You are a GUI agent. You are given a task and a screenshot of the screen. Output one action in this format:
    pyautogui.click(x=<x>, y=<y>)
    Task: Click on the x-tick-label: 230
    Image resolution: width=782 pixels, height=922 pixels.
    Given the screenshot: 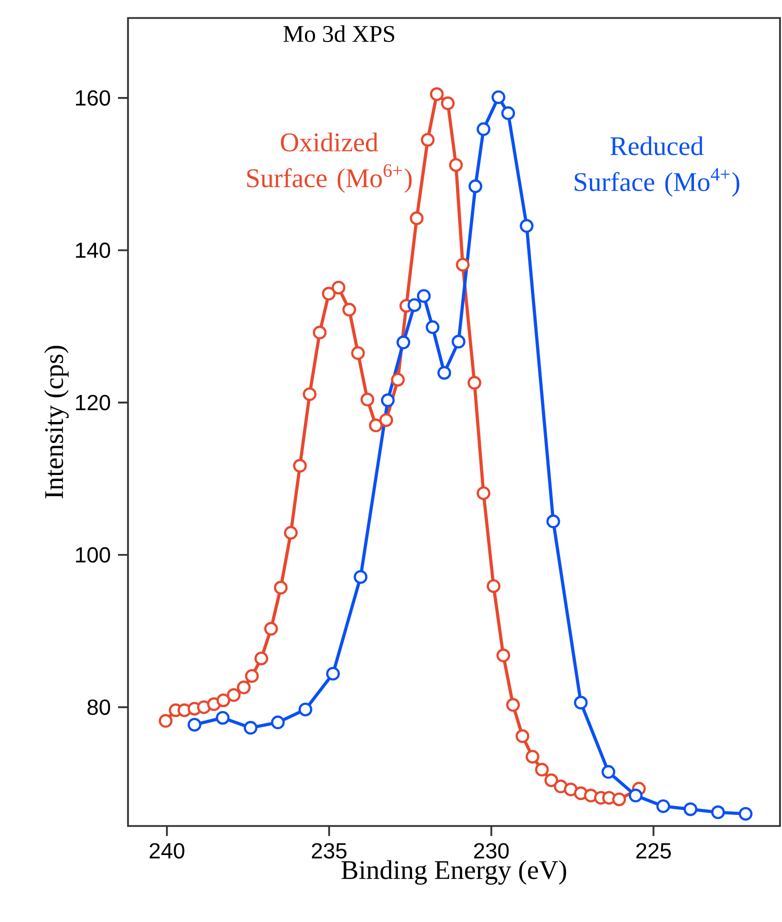 What is the action you would take?
    pyautogui.click(x=491, y=851)
    